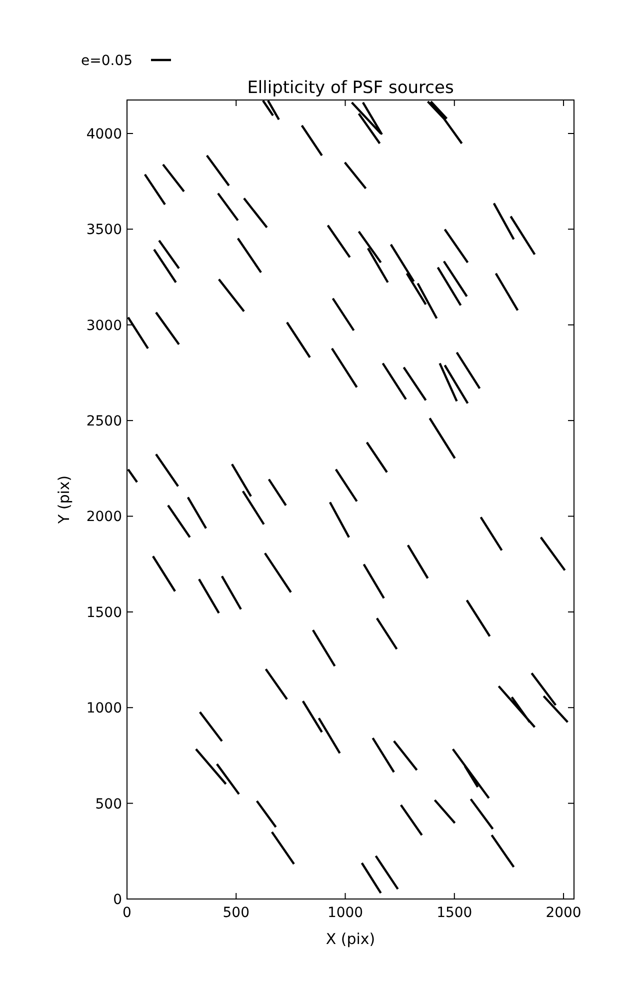 The width and height of the screenshot is (637, 1000). I want to click on x-tick-label: 1500, so click(454, 913).